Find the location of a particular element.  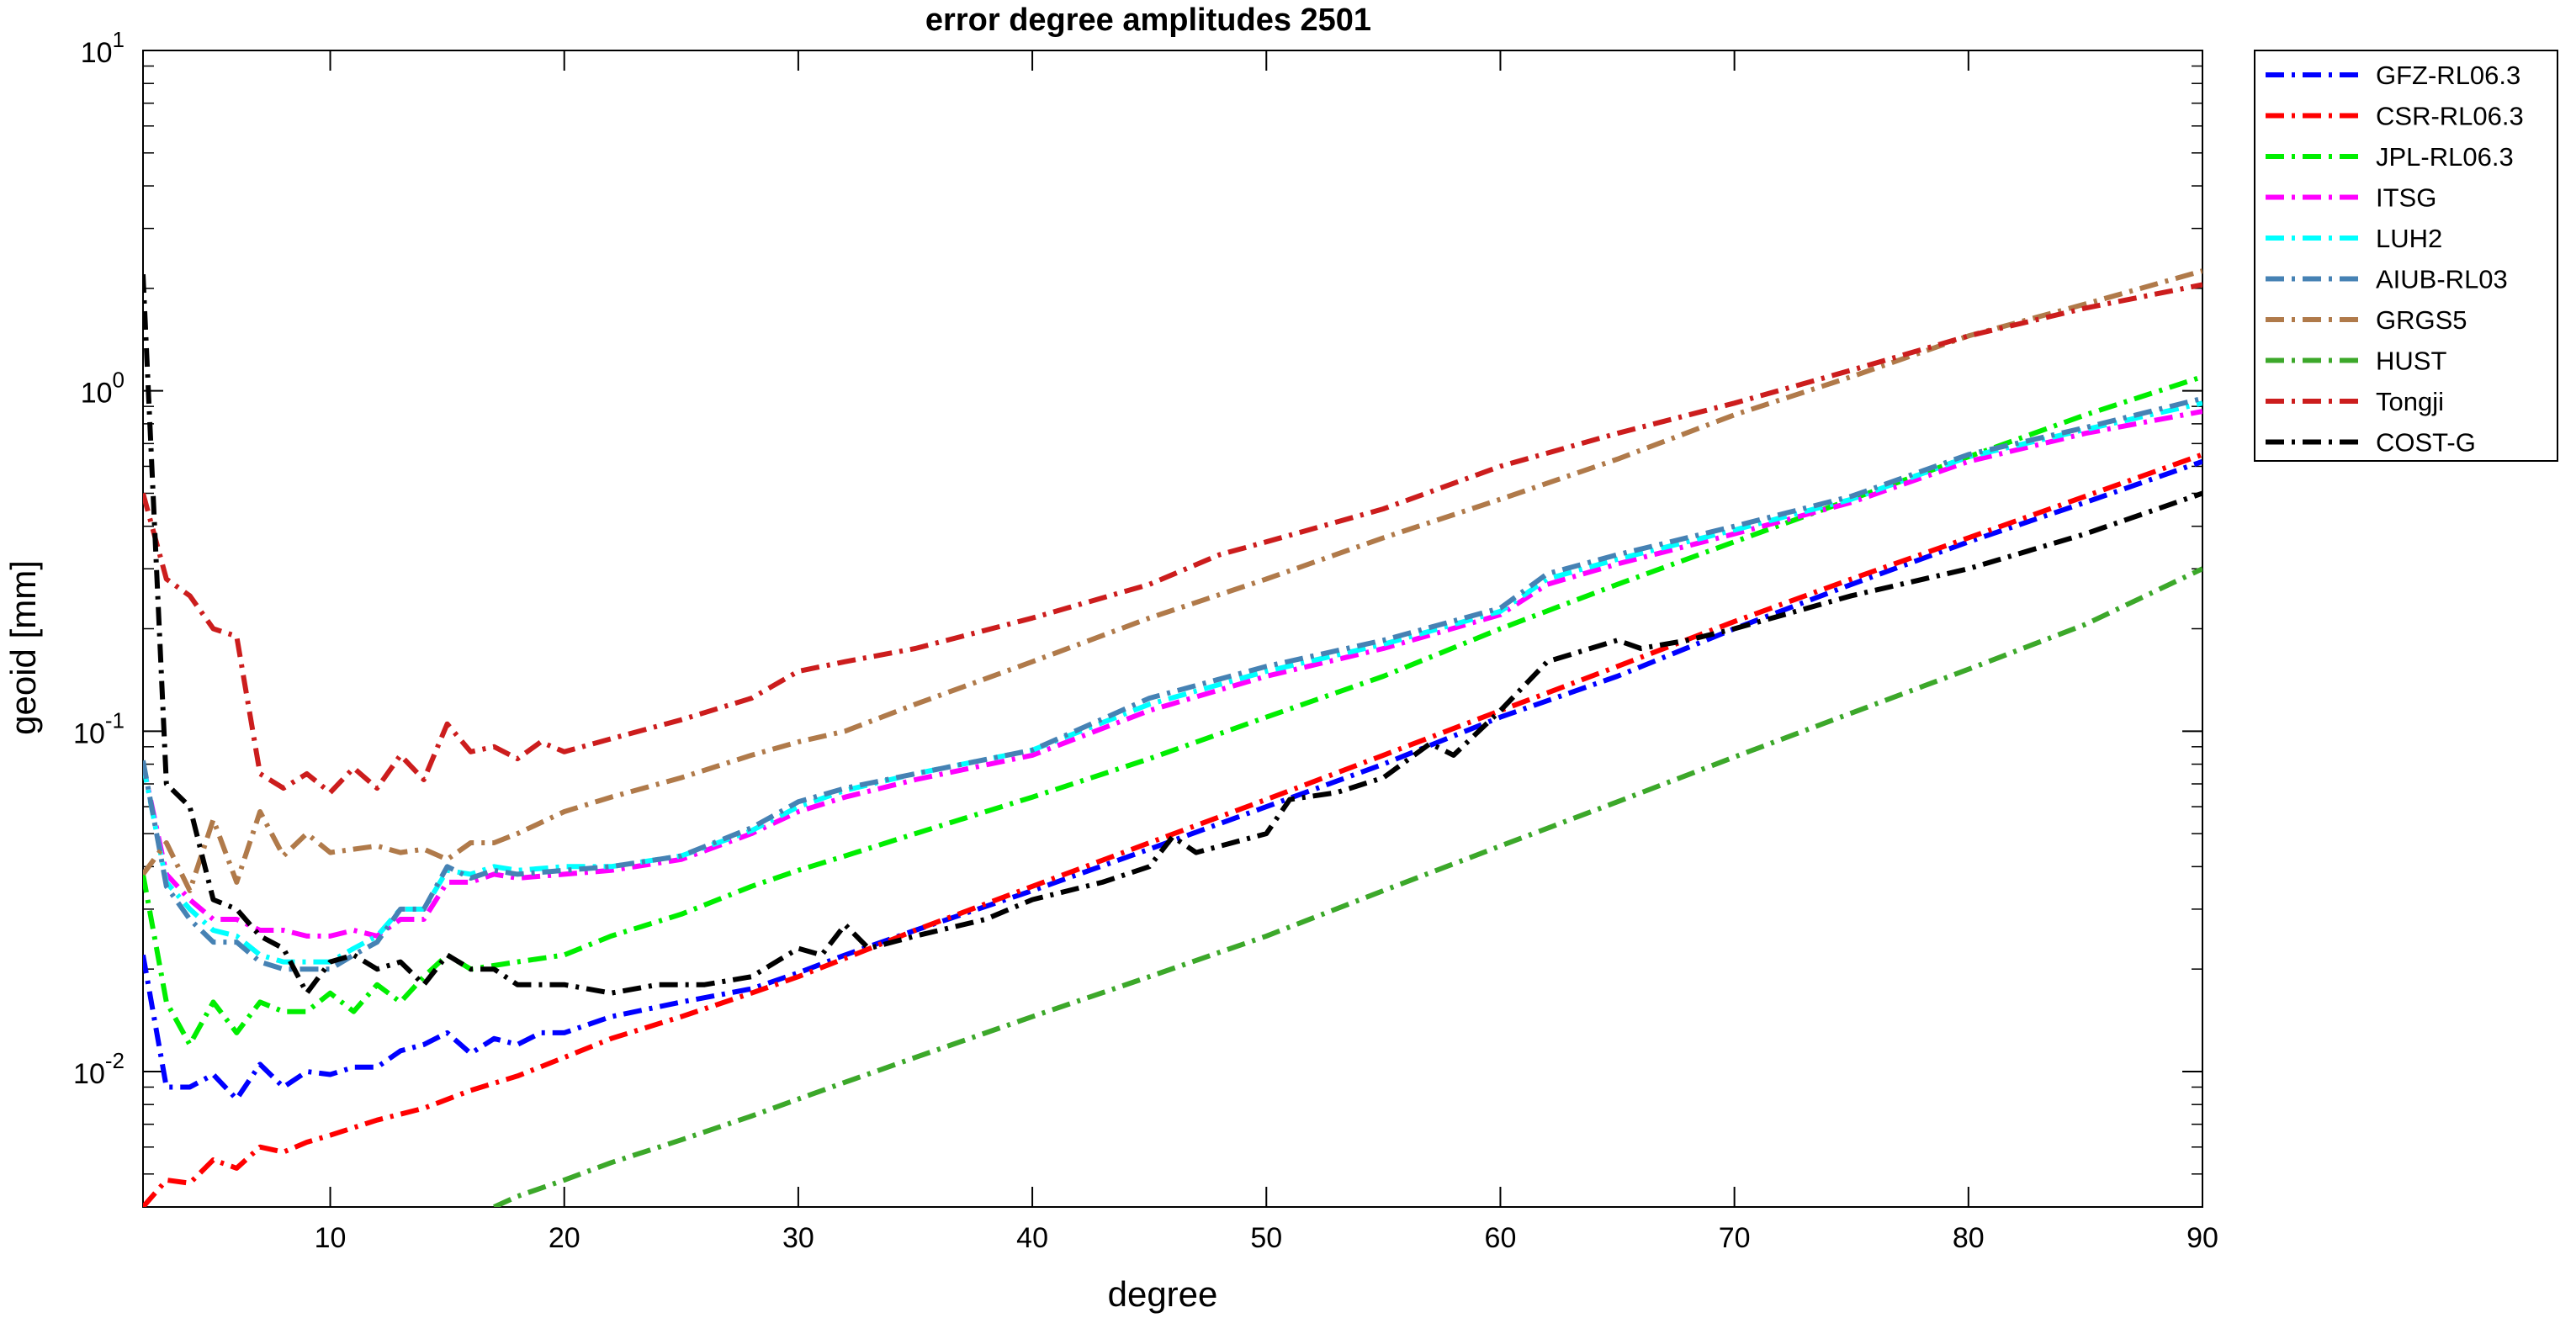

legend-box is located at coordinates (2406, 256).